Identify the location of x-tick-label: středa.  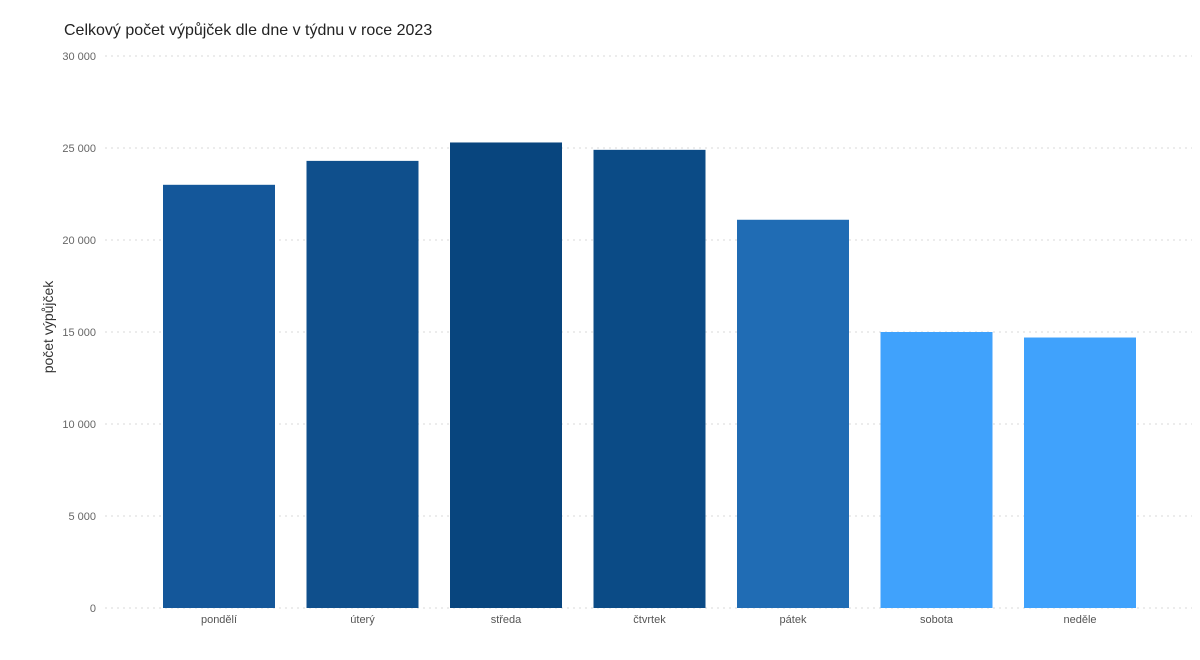
(506, 620).